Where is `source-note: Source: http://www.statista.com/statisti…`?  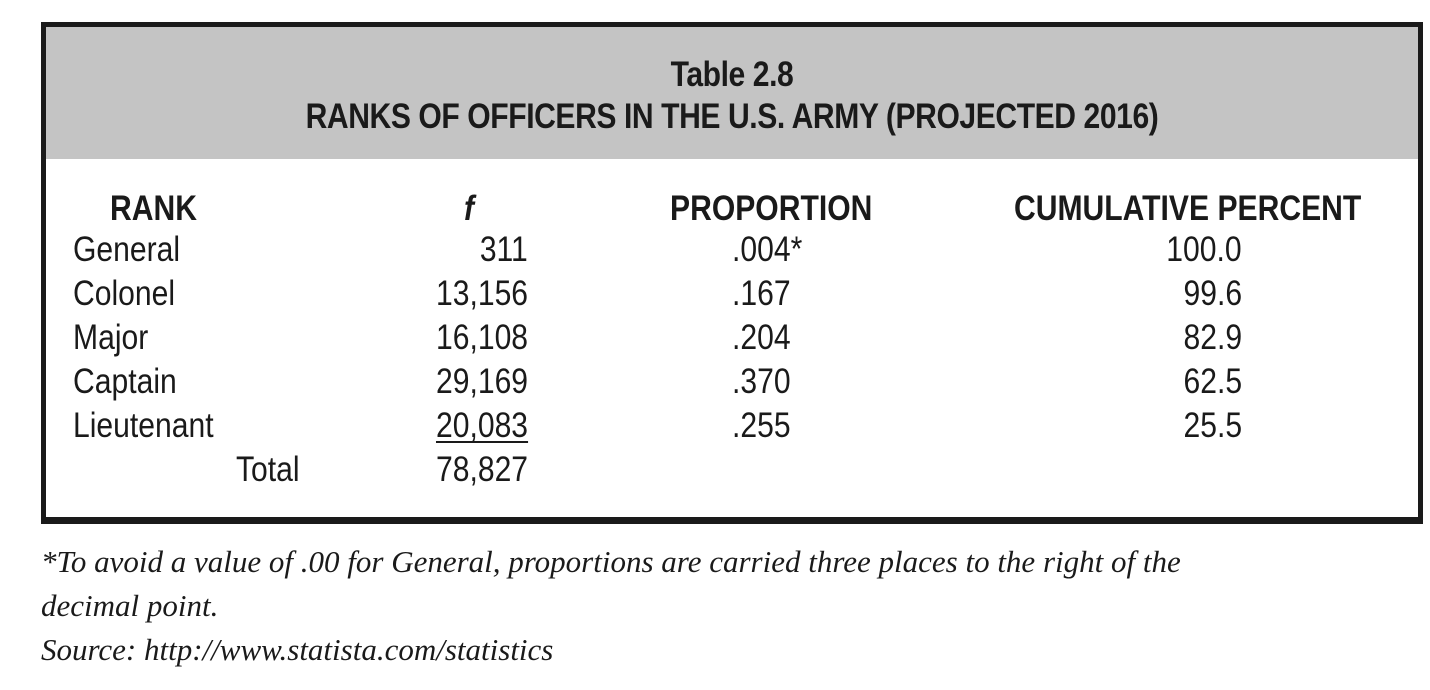 source-note: Source: http://www.statista.com/statisti… is located at coordinates (297, 649).